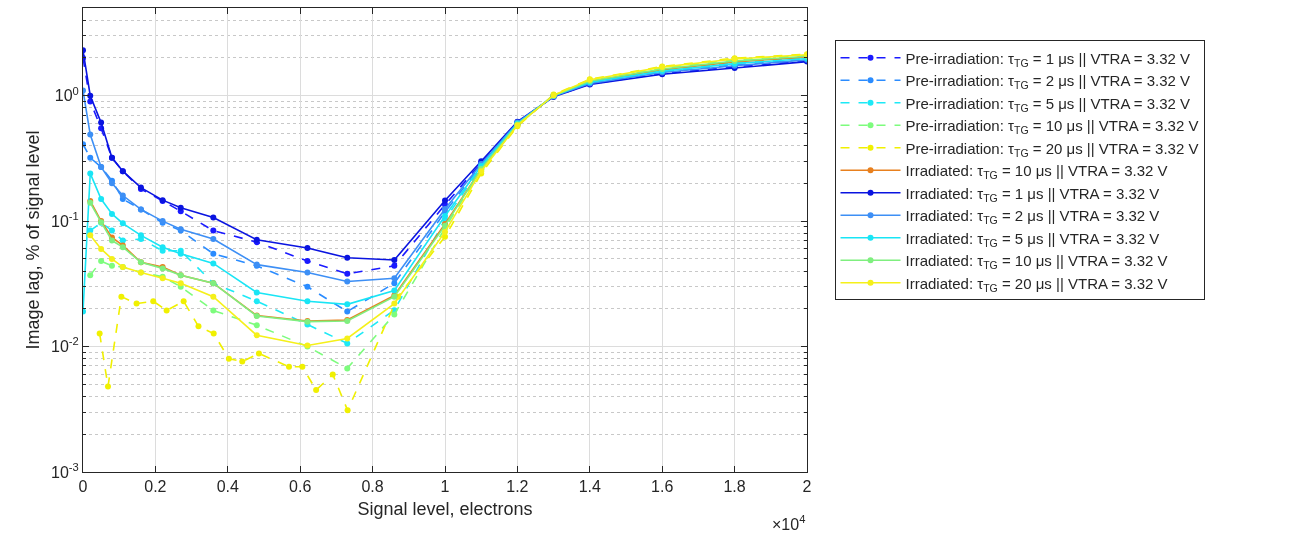 This screenshot has height=540, width=1293. I want to click on x-tick-label: 0.6, so click(300, 487).